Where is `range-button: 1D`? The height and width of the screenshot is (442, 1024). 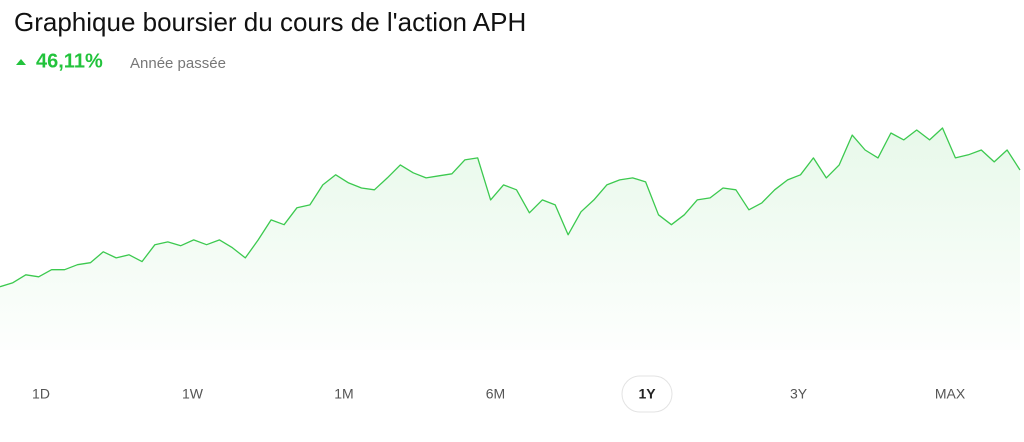
range-button: 1D is located at coordinates (41, 394).